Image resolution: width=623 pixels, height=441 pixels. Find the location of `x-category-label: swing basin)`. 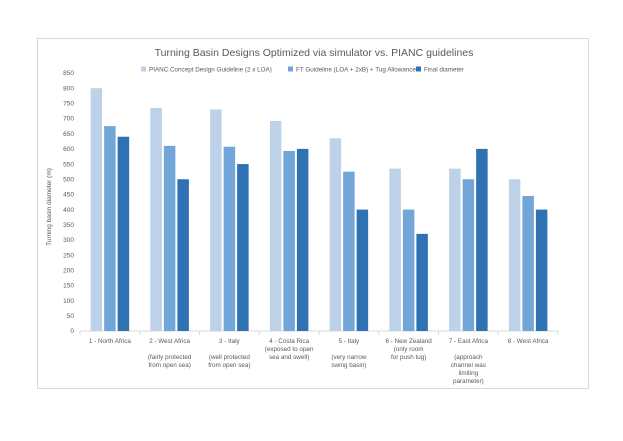

x-category-label: swing basin) is located at coordinates (348, 365).